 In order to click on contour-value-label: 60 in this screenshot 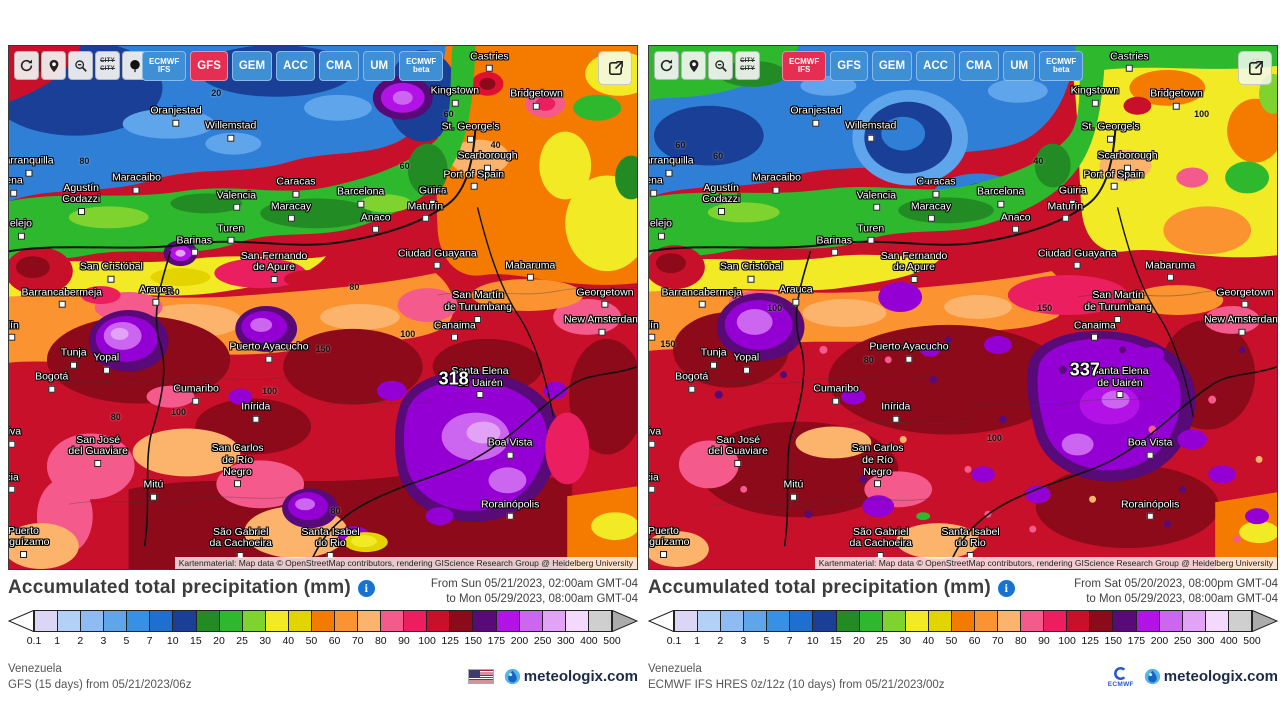, I will do `click(404, 166)`.